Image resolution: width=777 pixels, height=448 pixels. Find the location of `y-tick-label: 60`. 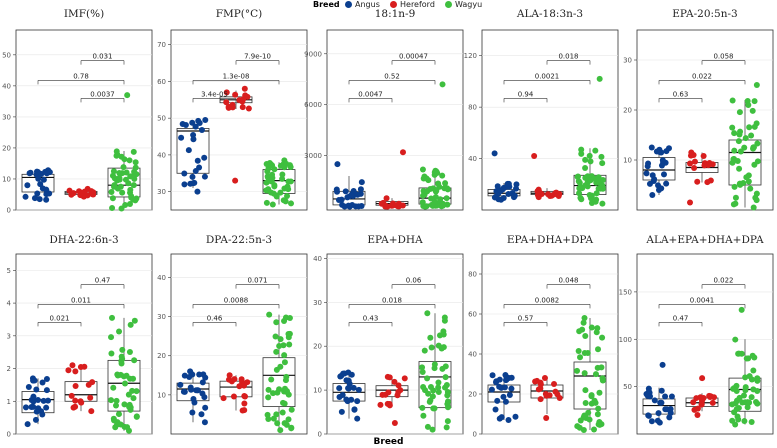

y-tick-label: 60 is located at coordinates (161, 82).